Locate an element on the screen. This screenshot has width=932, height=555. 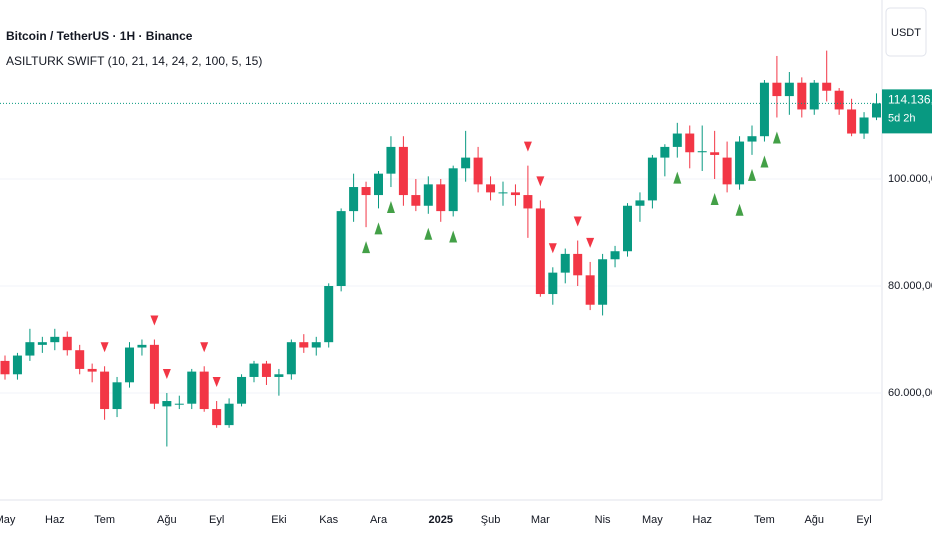
x-tick-label: Şub is located at coordinates (491, 520).